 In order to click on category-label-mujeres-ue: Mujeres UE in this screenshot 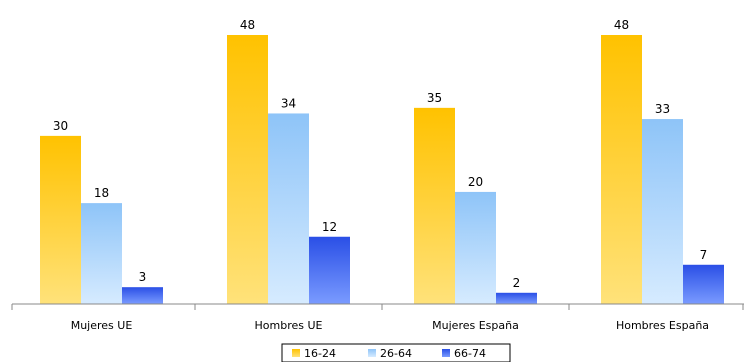, I will do `click(102, 325)`.